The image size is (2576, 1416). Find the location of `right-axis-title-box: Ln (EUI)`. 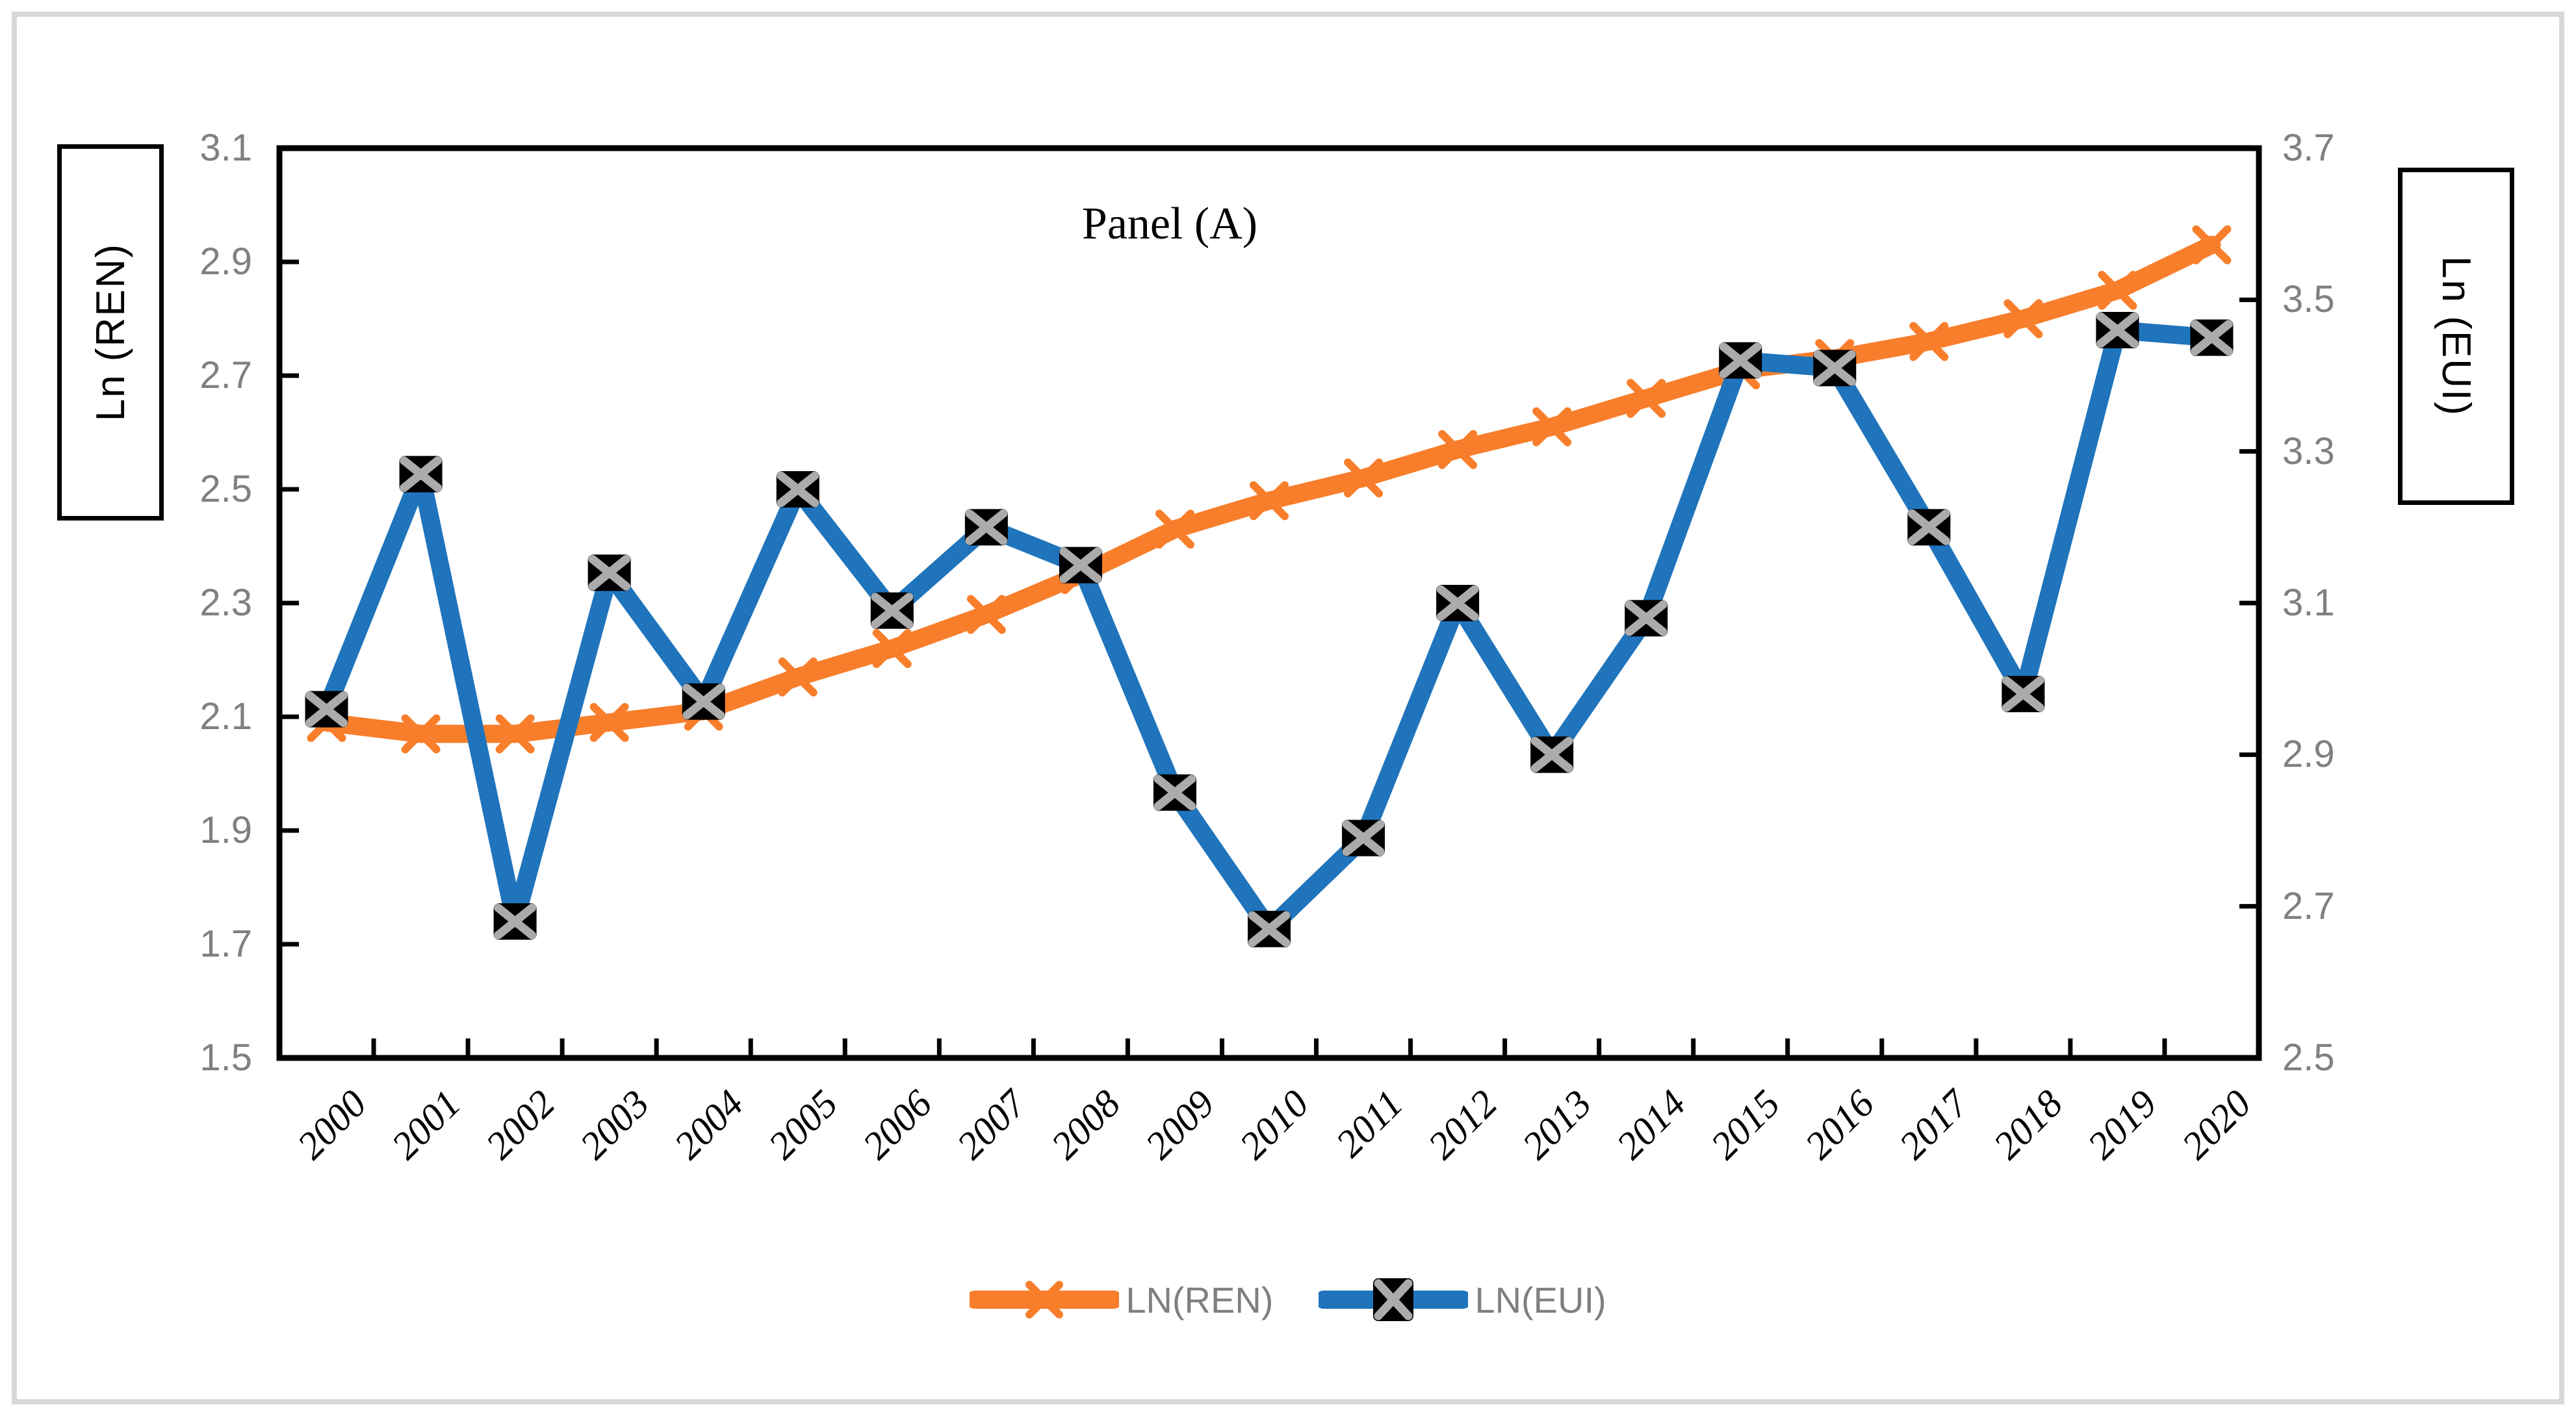

right-axis-title-box: Ln (EUI) is located at coordinates (2456, 336).